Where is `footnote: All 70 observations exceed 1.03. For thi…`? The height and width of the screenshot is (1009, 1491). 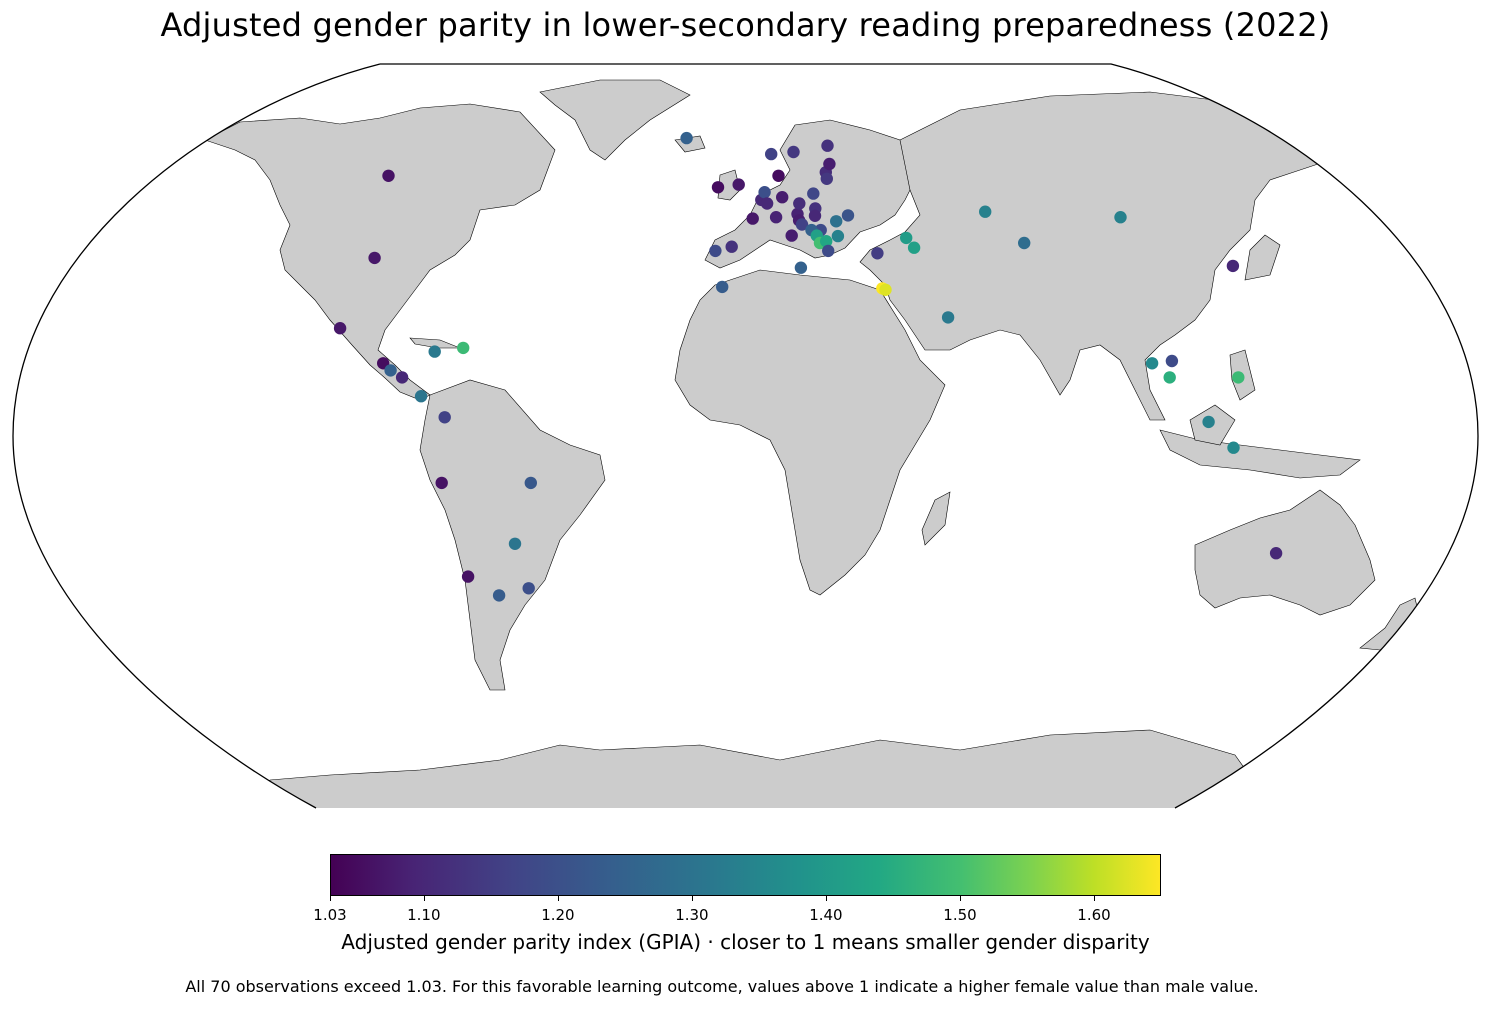
footnote: All 70 observations exceed 1.03. For thi… is located at coordinates (722, 986).